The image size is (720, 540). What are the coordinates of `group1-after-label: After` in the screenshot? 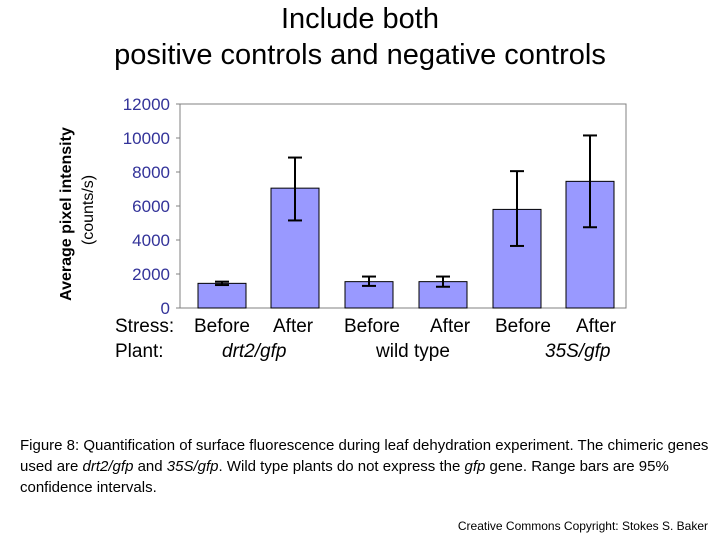 It's located at (293, 326).